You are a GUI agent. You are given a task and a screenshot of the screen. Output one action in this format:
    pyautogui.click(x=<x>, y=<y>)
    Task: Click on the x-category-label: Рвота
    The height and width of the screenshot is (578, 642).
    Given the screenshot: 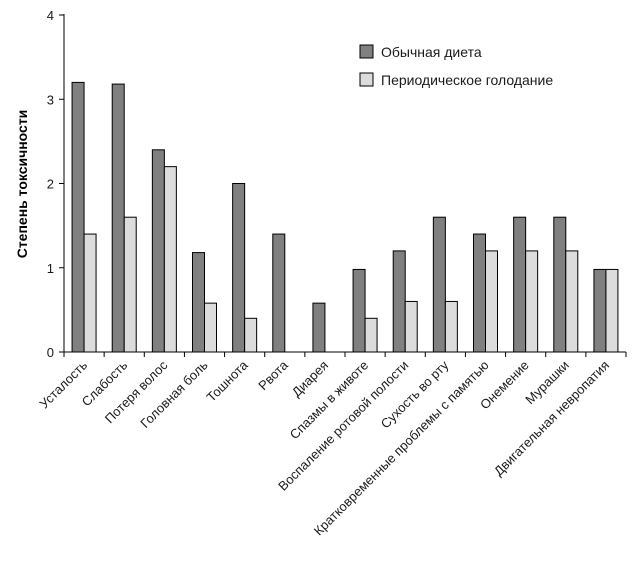 What is the action you would take?
    pyautogui.click(x=273, y=375)
    